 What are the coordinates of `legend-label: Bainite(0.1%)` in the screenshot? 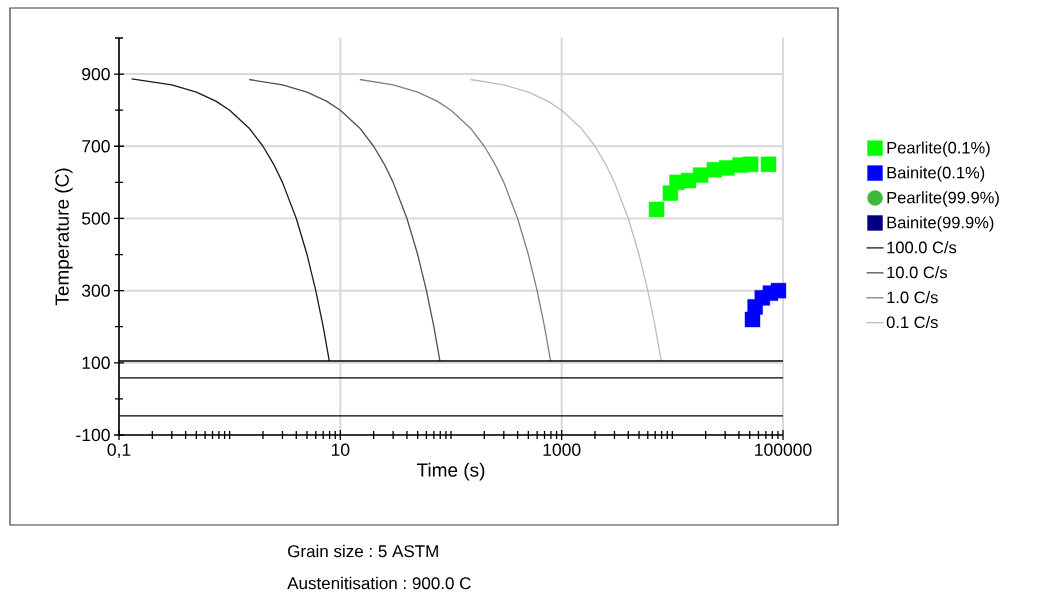 It's located at (936, 174).